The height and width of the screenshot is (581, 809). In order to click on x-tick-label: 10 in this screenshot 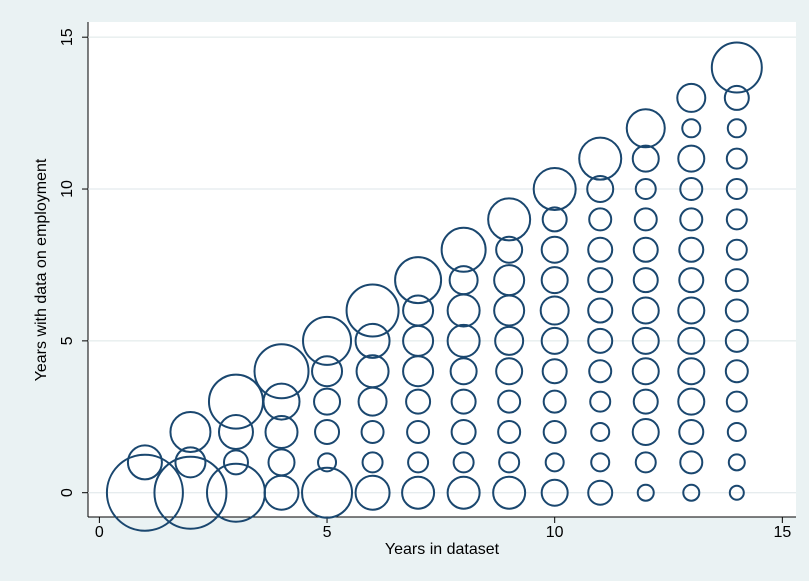, I will do `click(555, 532)`.